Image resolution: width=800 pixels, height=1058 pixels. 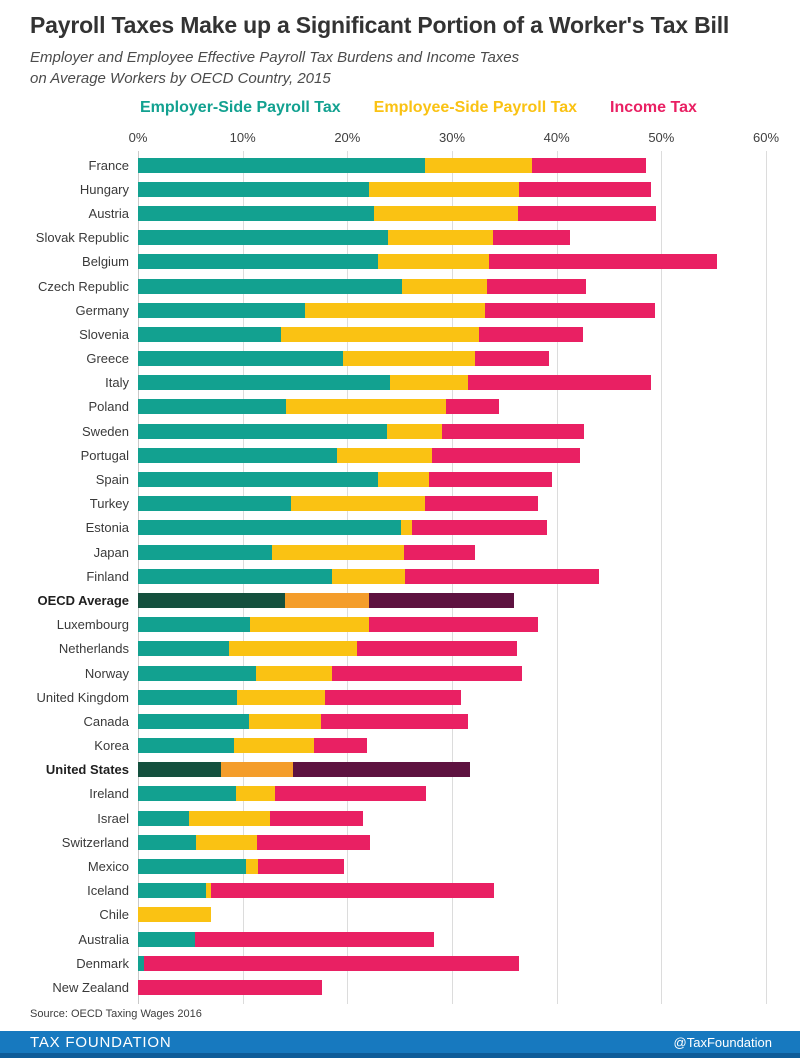 I want to click on legend-item-employer-payroll: Employer-Side Payroll Tax, so click(x=240, y=107).